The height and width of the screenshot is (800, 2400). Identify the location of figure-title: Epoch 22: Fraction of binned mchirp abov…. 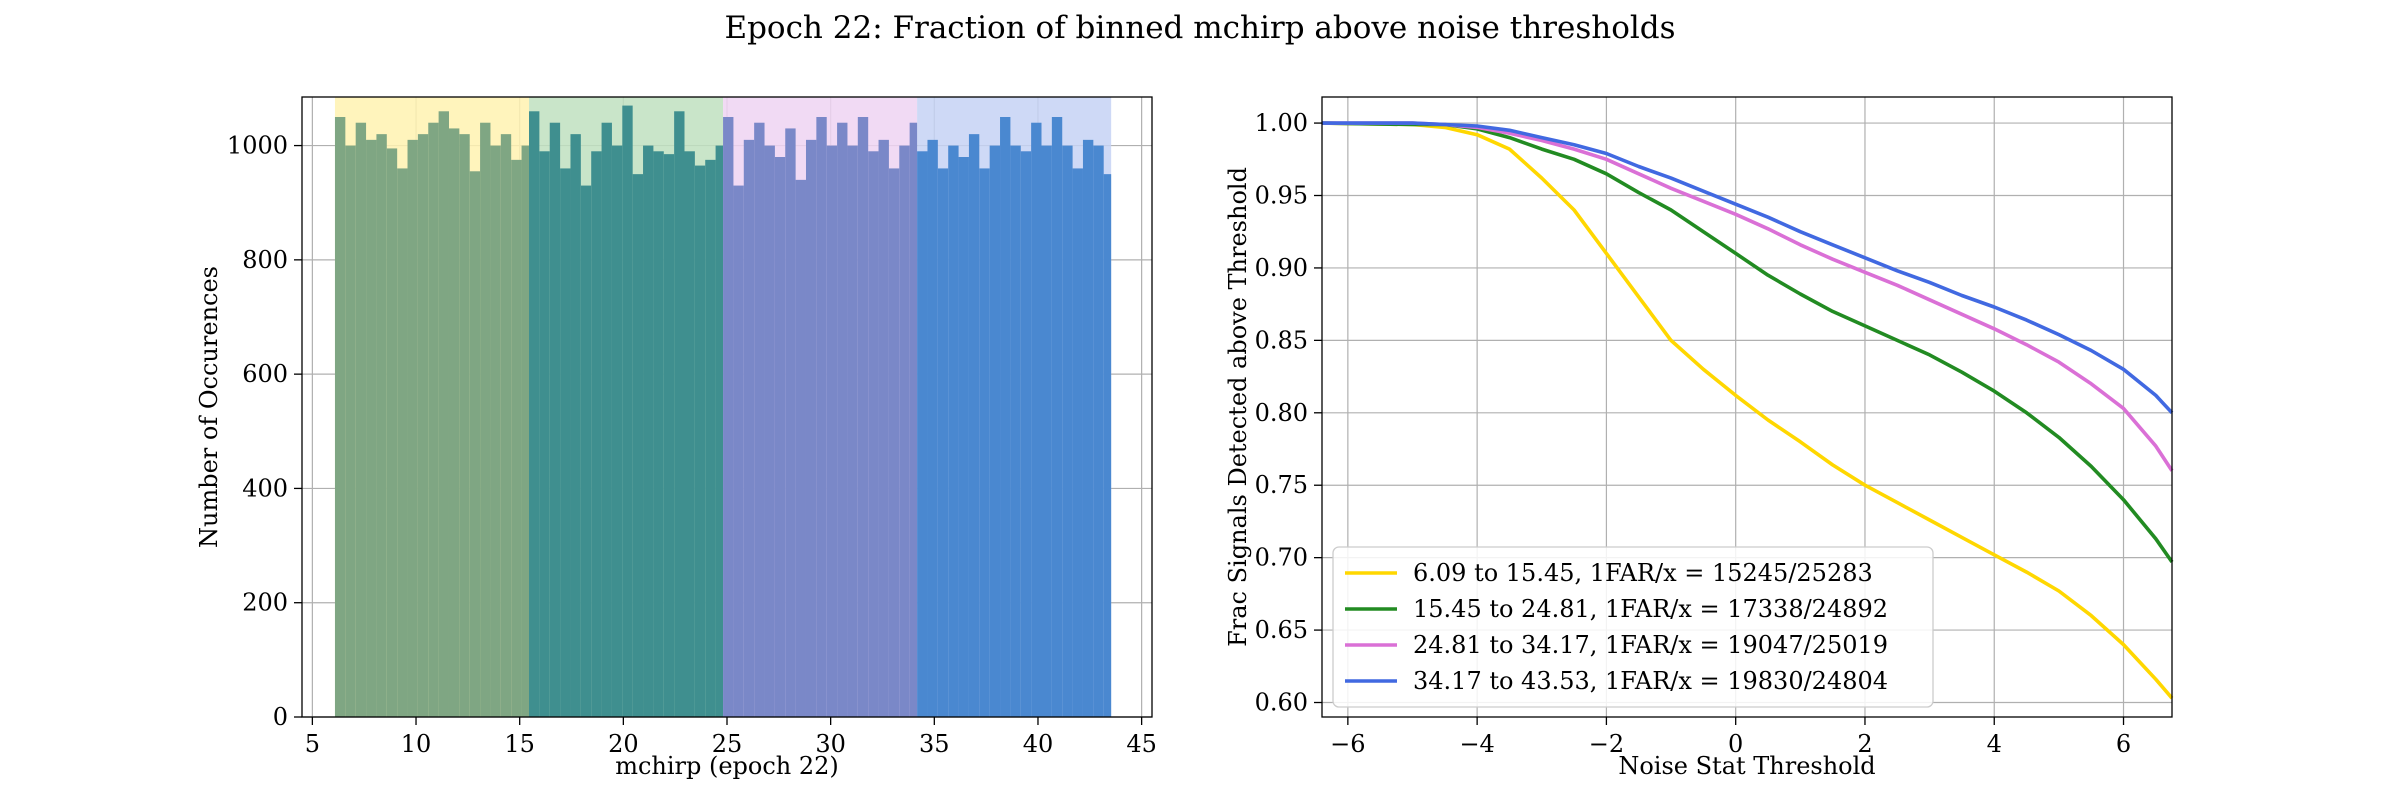
(1199, 28).